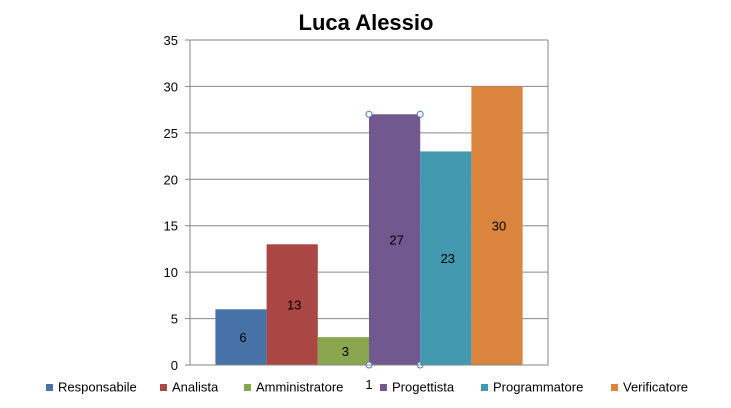 The image size is (731, 408). Describe the element at coordinates (174, 365) in the screenshot. I see `y-tick-label: 0` at that location.